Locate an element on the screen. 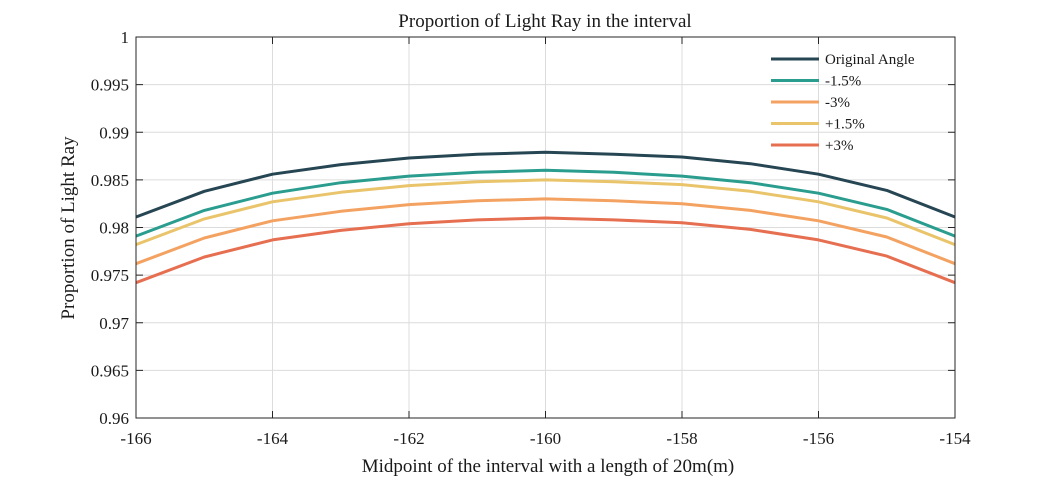 This screenshot has height=481, width=1056. legend-item: -1.5% is located at coordinates (816, 82).